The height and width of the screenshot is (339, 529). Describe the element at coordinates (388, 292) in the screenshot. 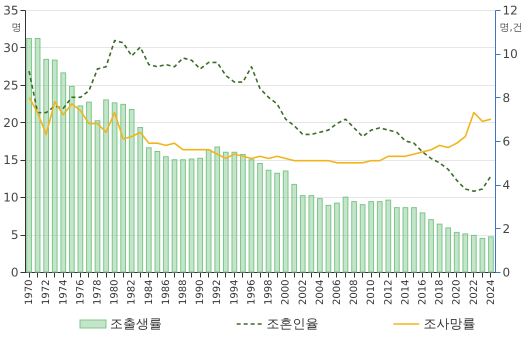

I see `x-tick-label: 2012` at that location.